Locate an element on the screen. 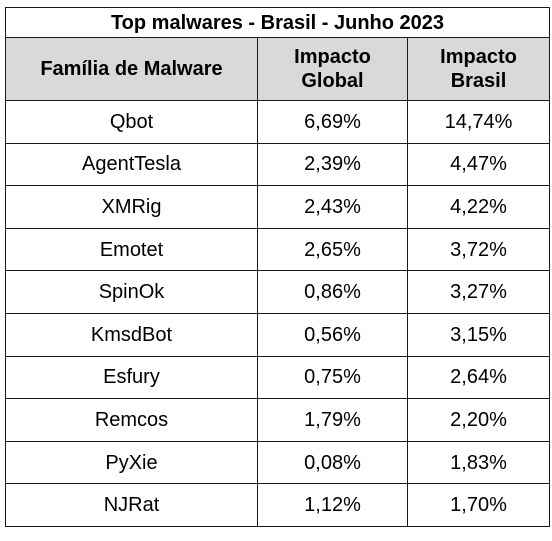  cell-global: 0,56% is located at coordinates (332, 334).